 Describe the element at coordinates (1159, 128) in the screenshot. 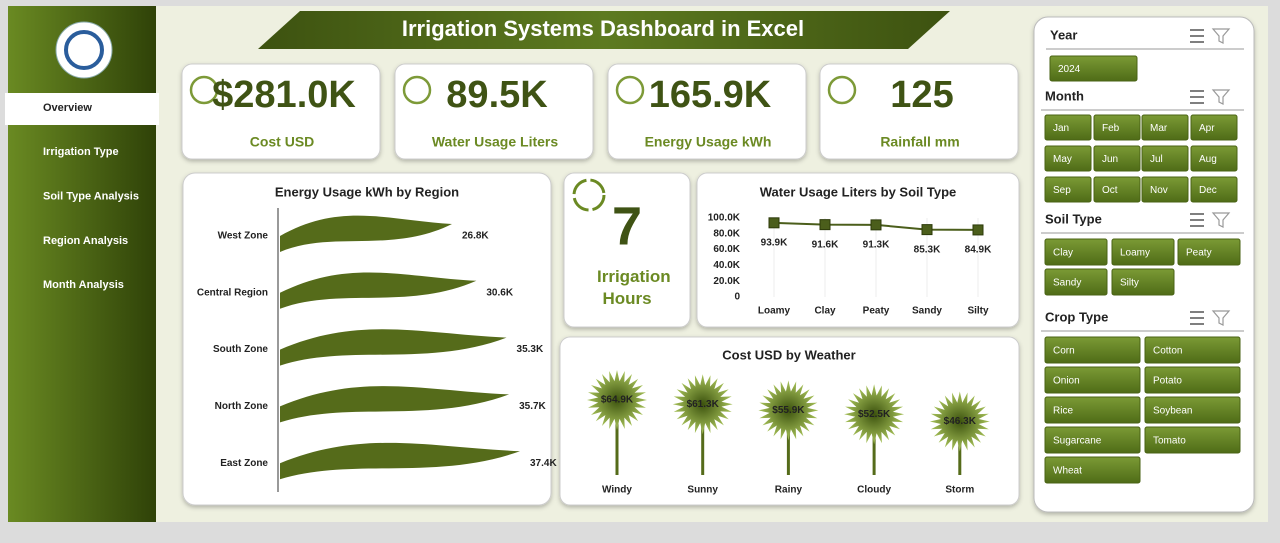

I see `slicer-button-label: Mar` at that location.